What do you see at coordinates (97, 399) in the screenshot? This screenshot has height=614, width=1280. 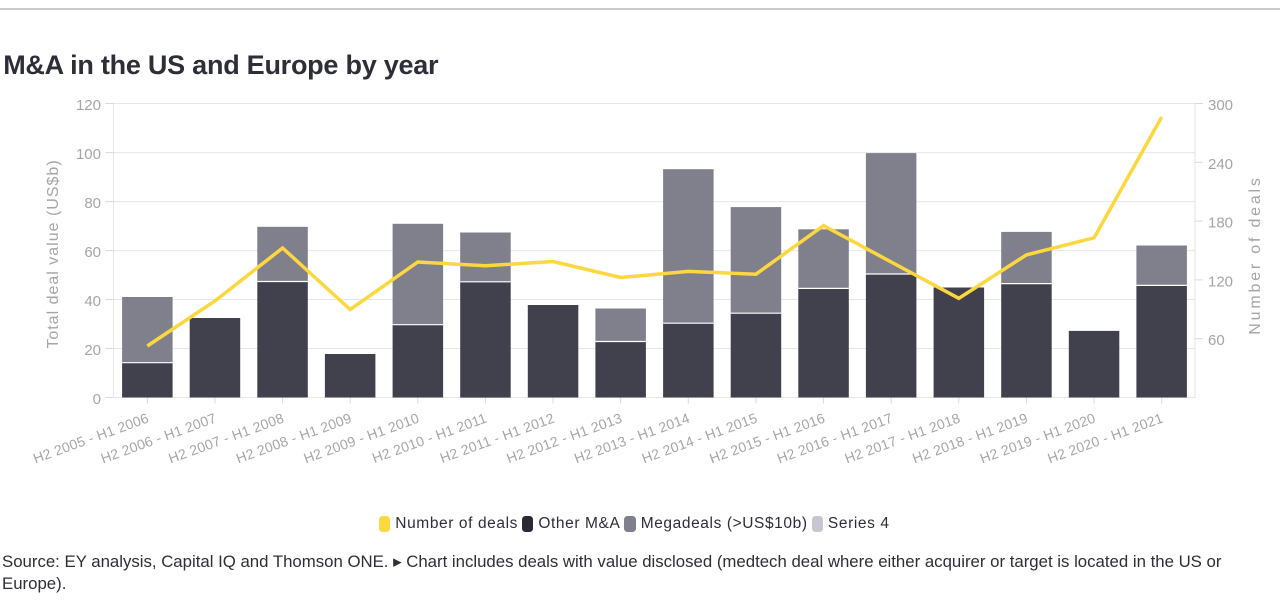 I see `svg-text: 0` at bounding box center [97, 399].